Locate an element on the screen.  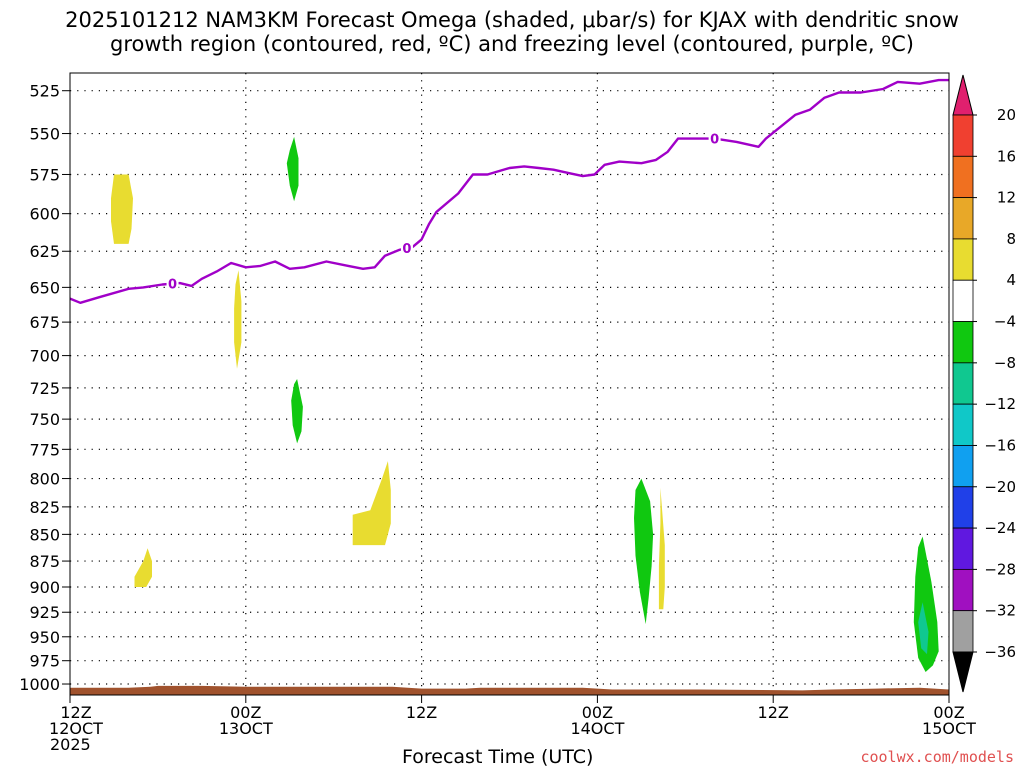
credit-text: coolwx.com/models is located at coordinates (937, 757).